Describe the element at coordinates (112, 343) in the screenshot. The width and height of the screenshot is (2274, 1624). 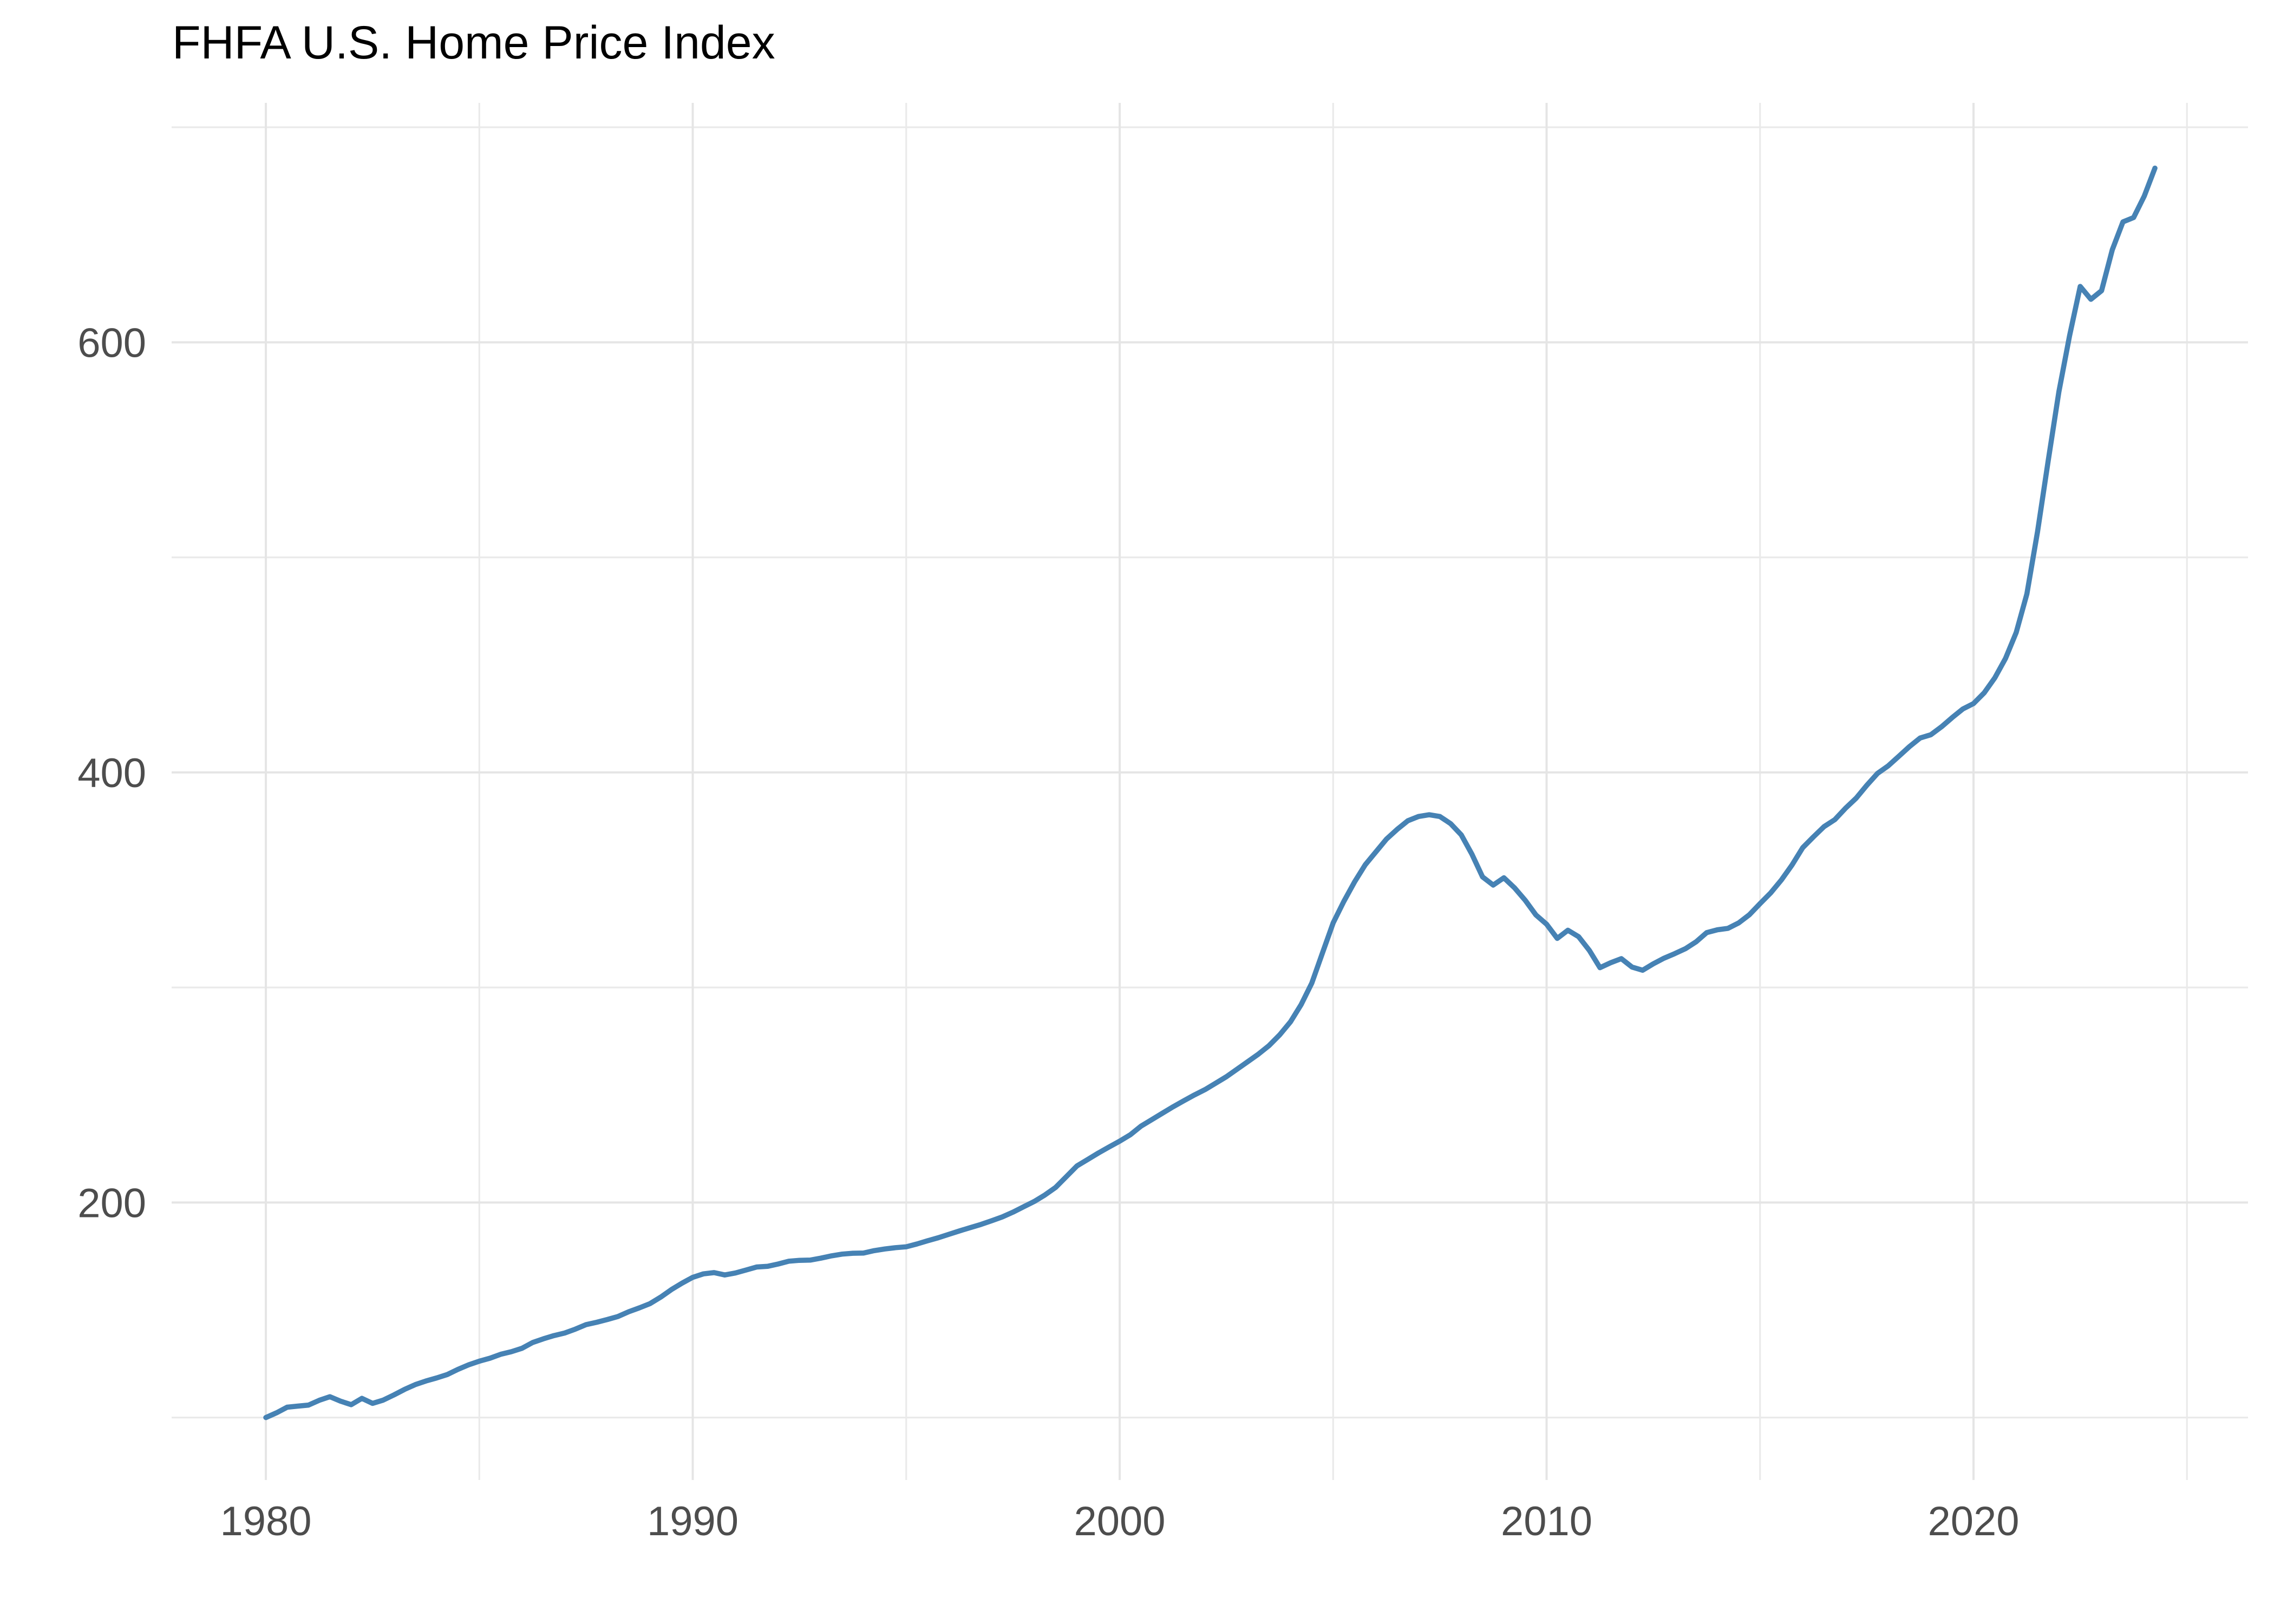
I see `y-tick-label: 600` at that location.